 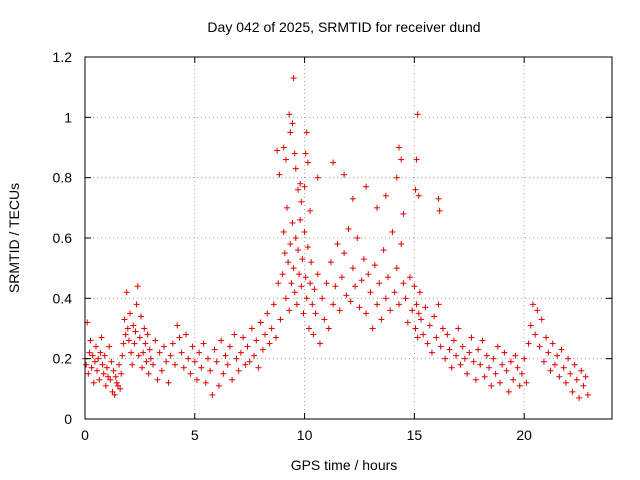 What do you see at coordinates (524, 435) in the screenshot?
I see `x-tick-label: 20` at bounding box center [524, 435].